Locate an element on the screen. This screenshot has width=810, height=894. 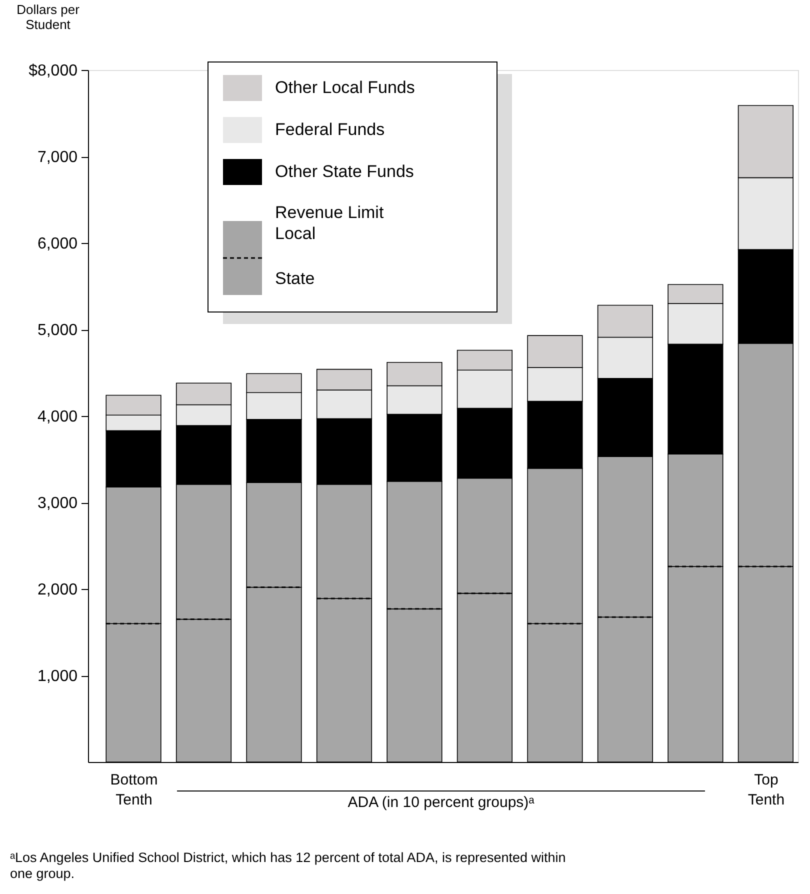
y-tick-label: 4,000 is located at coordinates (57, 417).